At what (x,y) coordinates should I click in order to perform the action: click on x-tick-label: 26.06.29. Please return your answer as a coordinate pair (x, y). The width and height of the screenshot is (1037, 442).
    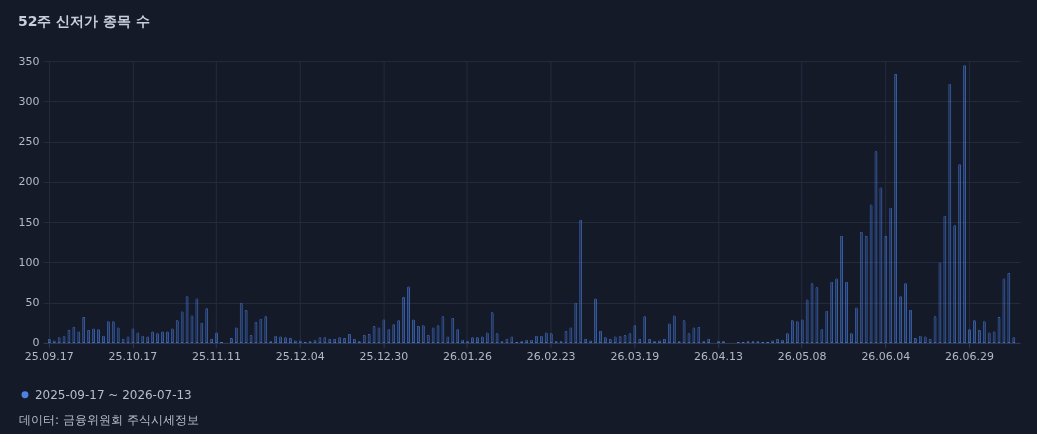
    Looking at the image, I should click on (969, 357).